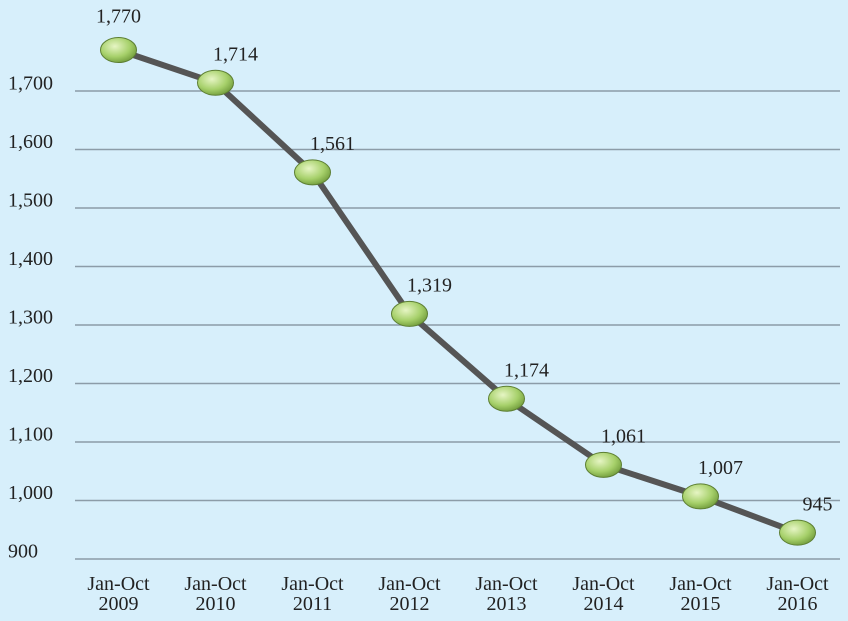  Describe the element at coordinates (118, 594) in the screenshot. I see `x-tick-label: Jan-Oct 2009` at that location.